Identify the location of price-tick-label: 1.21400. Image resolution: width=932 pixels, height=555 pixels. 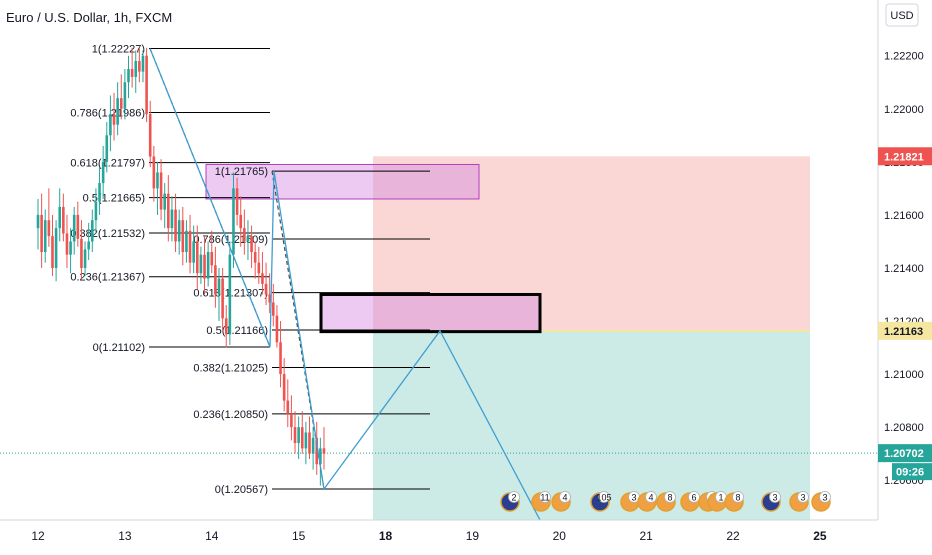
(904, 269).